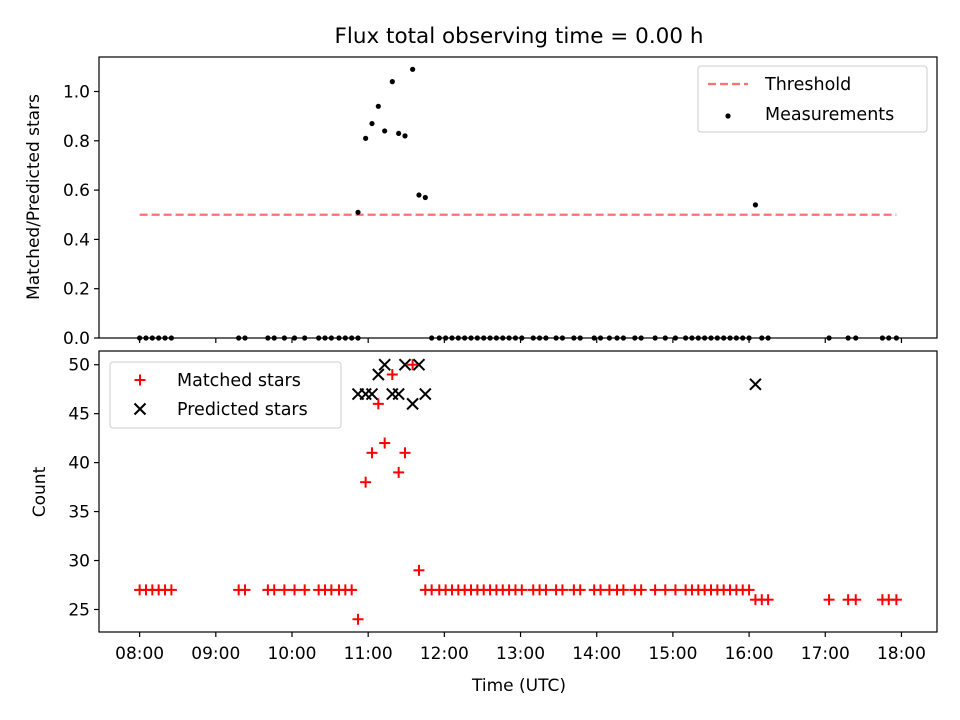 Image resolution: width=960 pixels, height=720 pixels. Describe the element at coordinates (79, 562) in the screenshot. I see `count-y-tick-label: 30` at that location.